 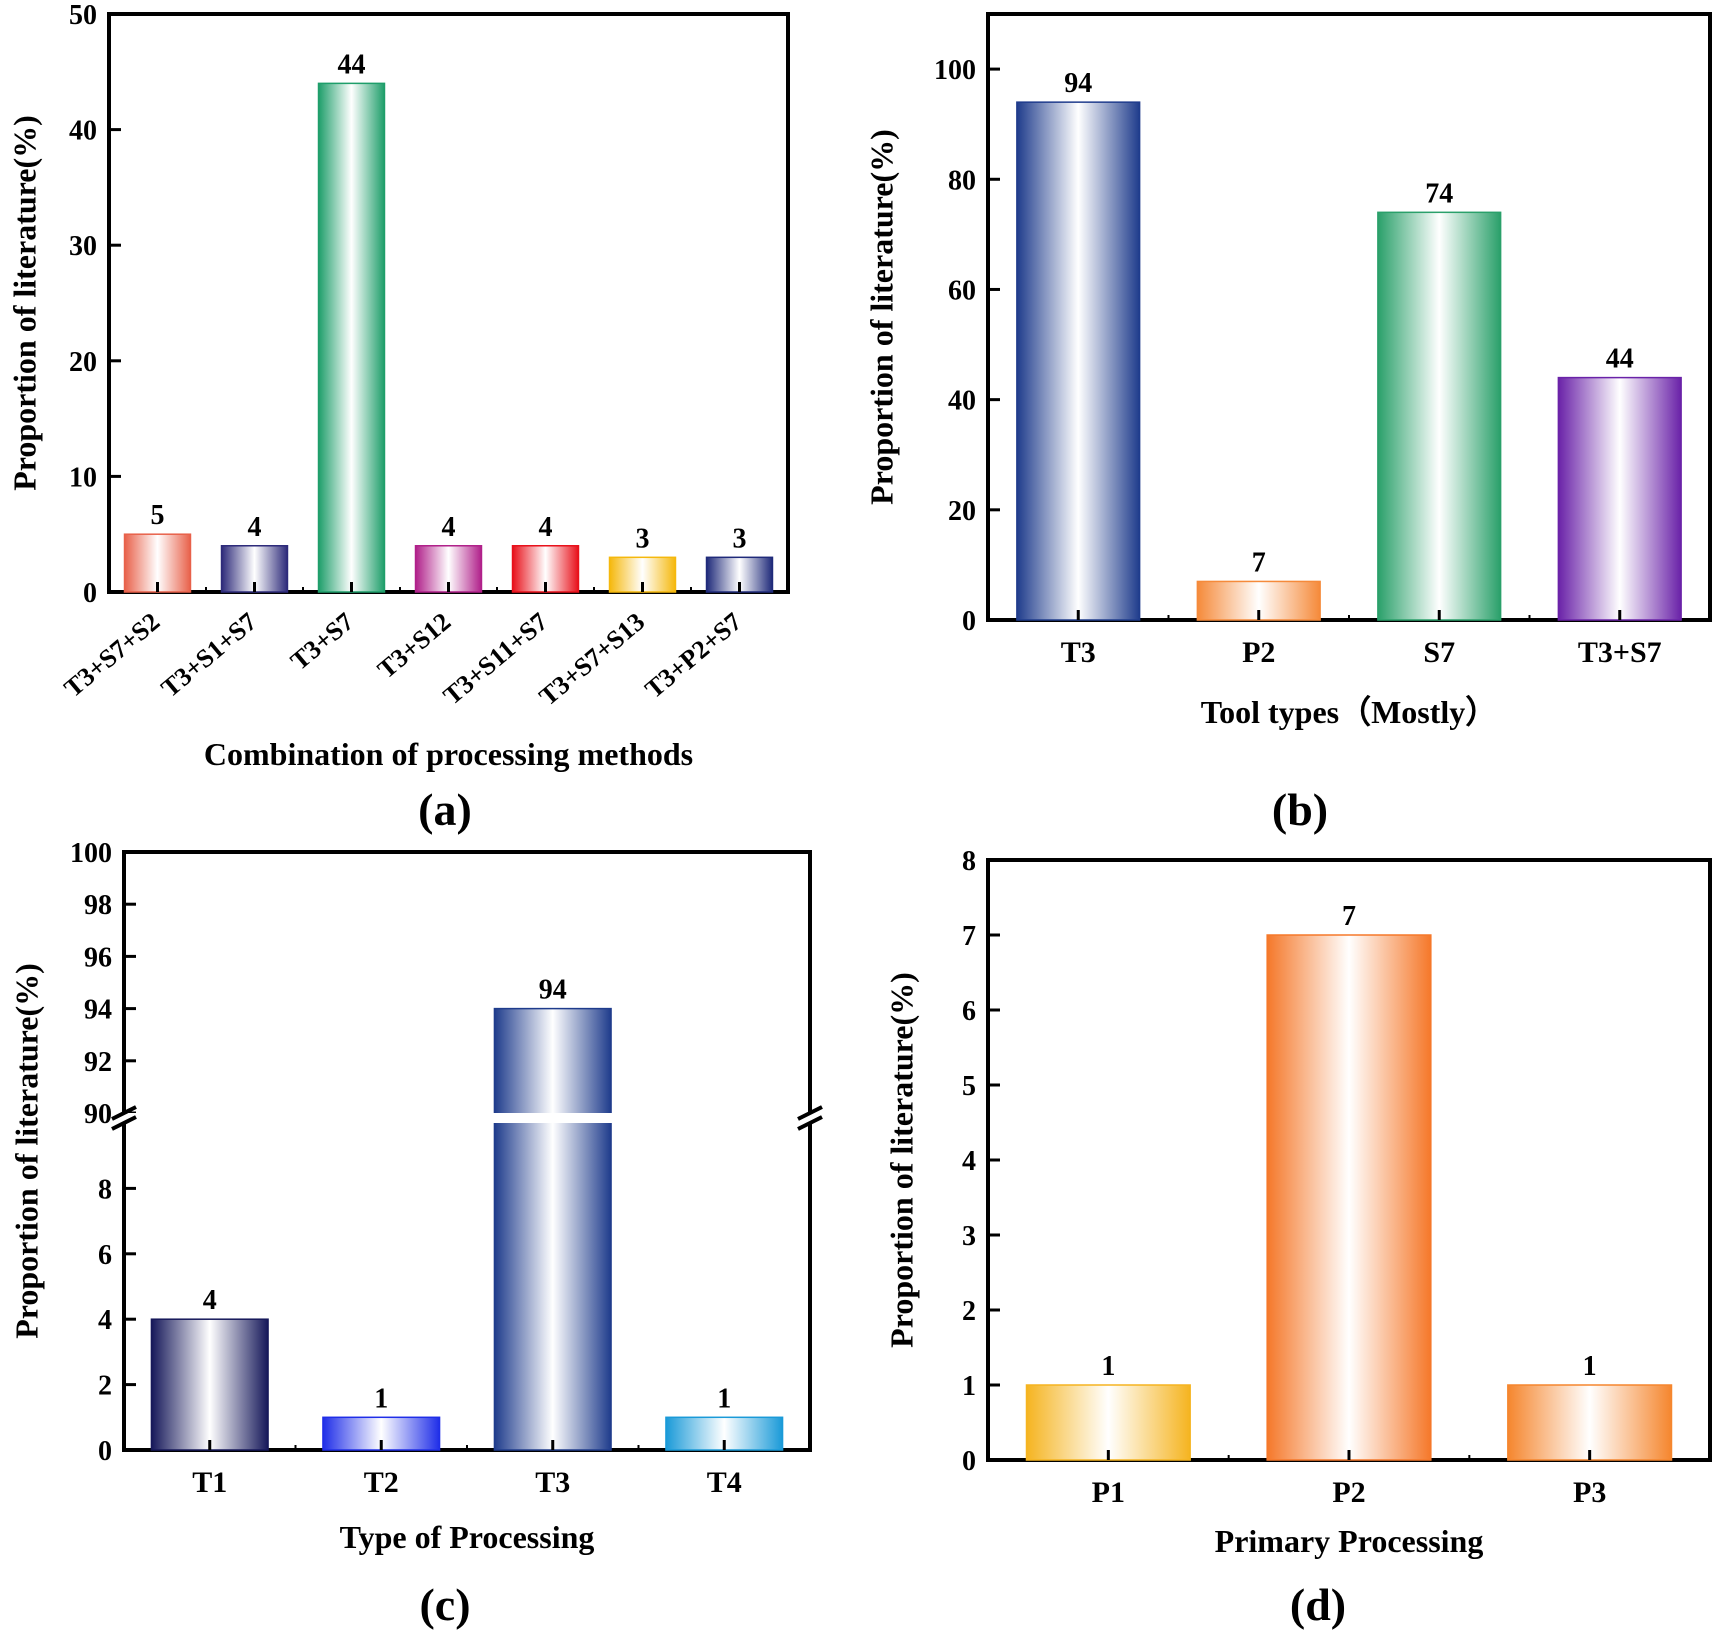 What do you see at coordinates (496, 659) in the screenshot?
I see `x-tick-label: T3+S11+S7` at bounding box center [496, 659].